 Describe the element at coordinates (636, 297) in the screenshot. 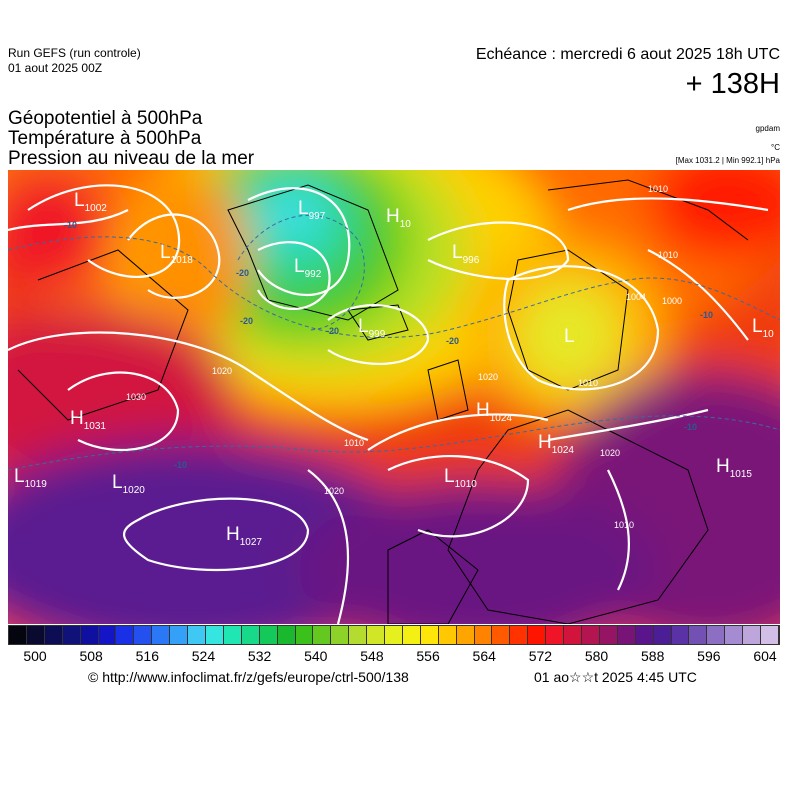

I see `isobar-label: 1004` at that location.